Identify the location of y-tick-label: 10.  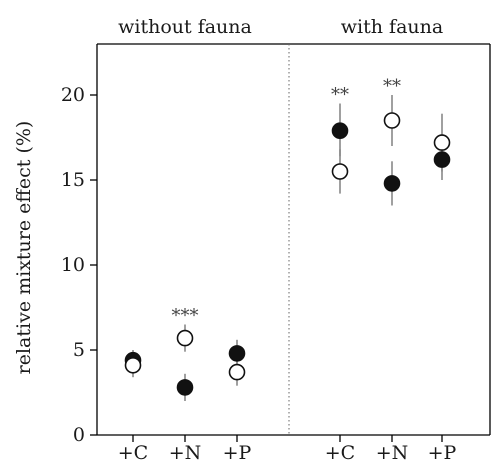
(73, 265).